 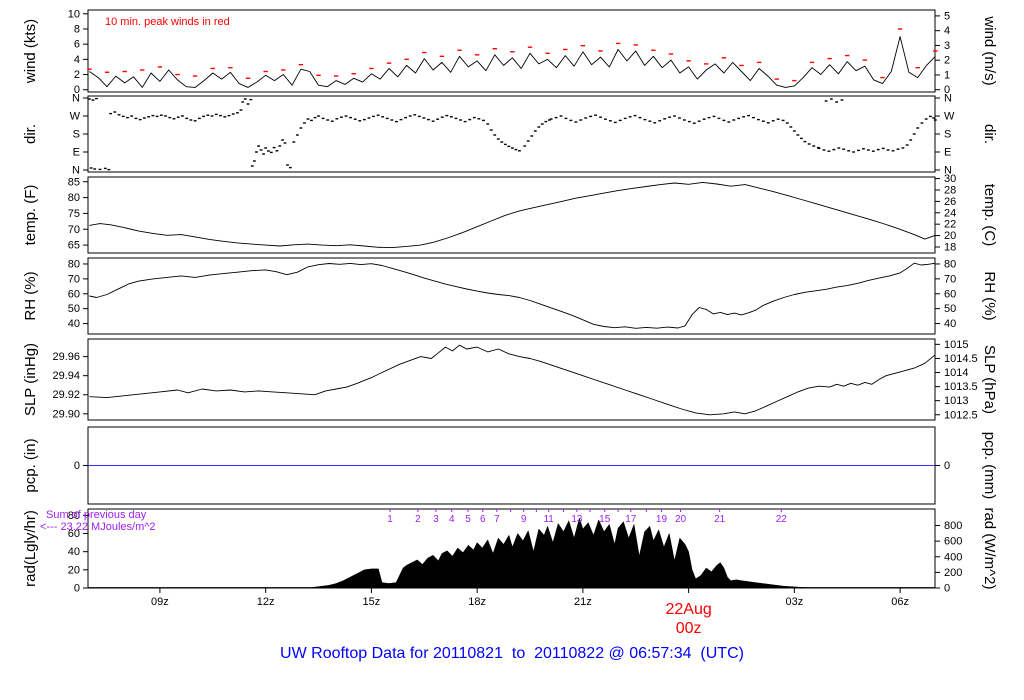 I want to click on rh-tick-left: 80, so click(x=74, y=264).